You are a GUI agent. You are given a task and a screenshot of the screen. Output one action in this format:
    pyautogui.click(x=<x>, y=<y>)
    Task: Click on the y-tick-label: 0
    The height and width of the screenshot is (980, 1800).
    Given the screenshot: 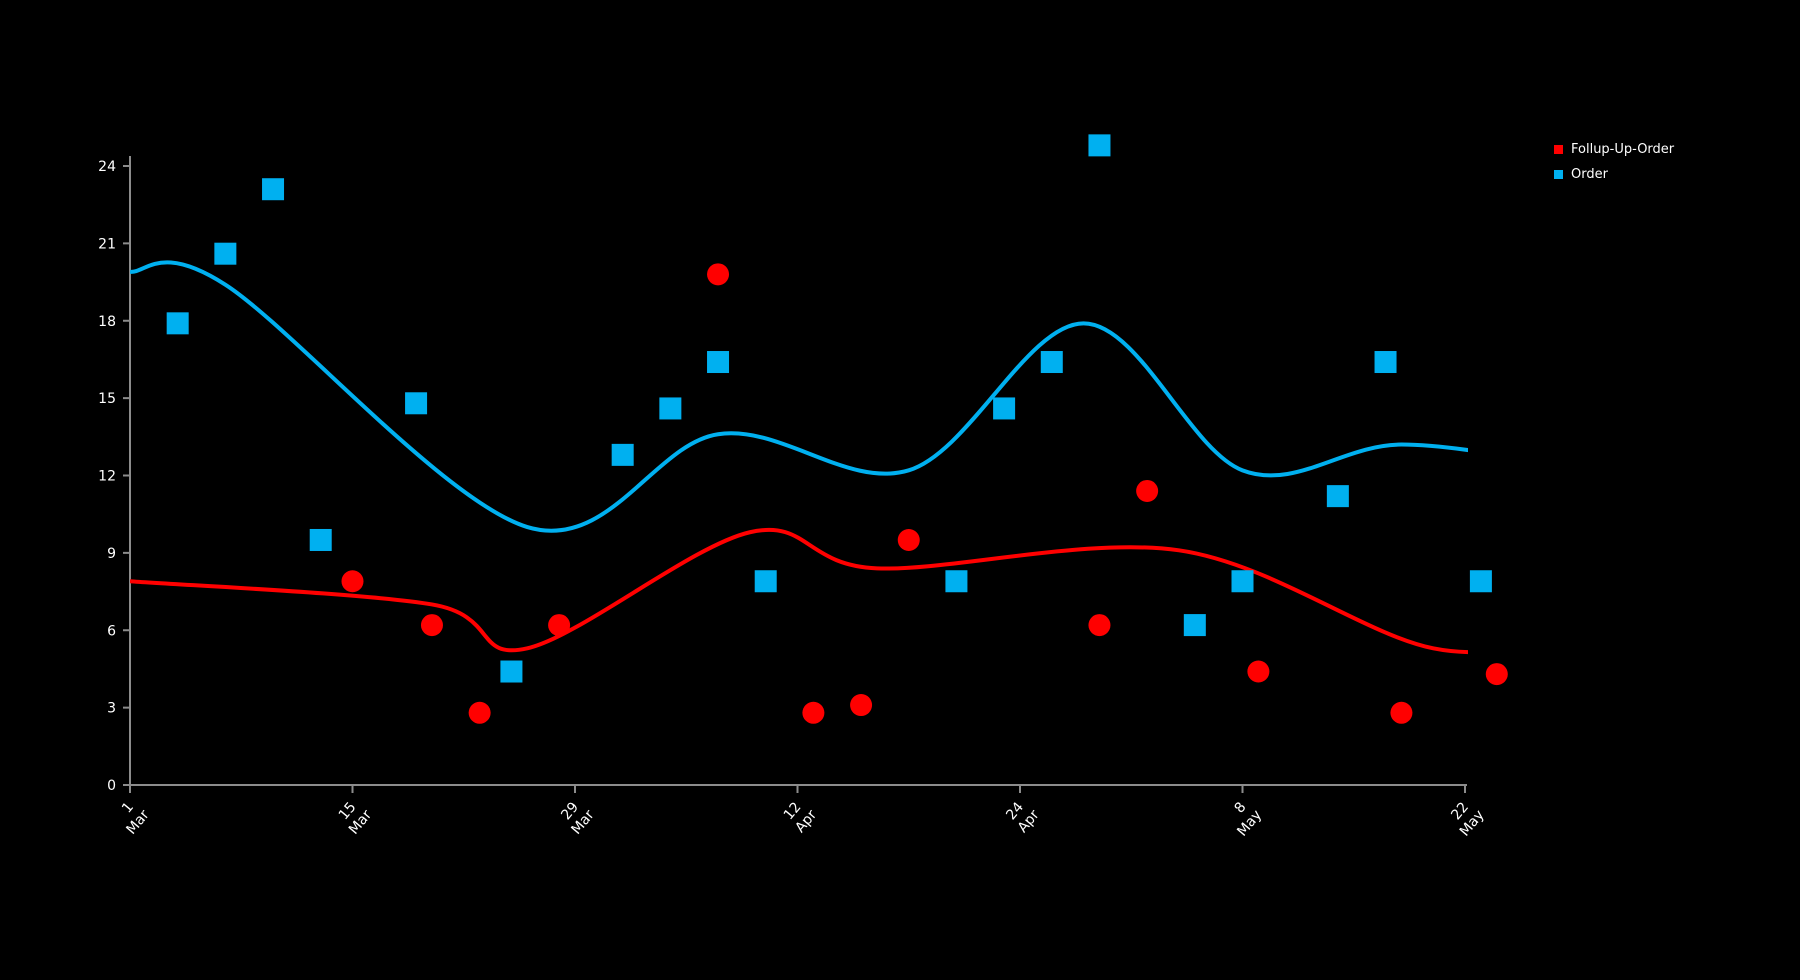 What is the action you would take?
    pyautogui.click(x=111, y=786)
    